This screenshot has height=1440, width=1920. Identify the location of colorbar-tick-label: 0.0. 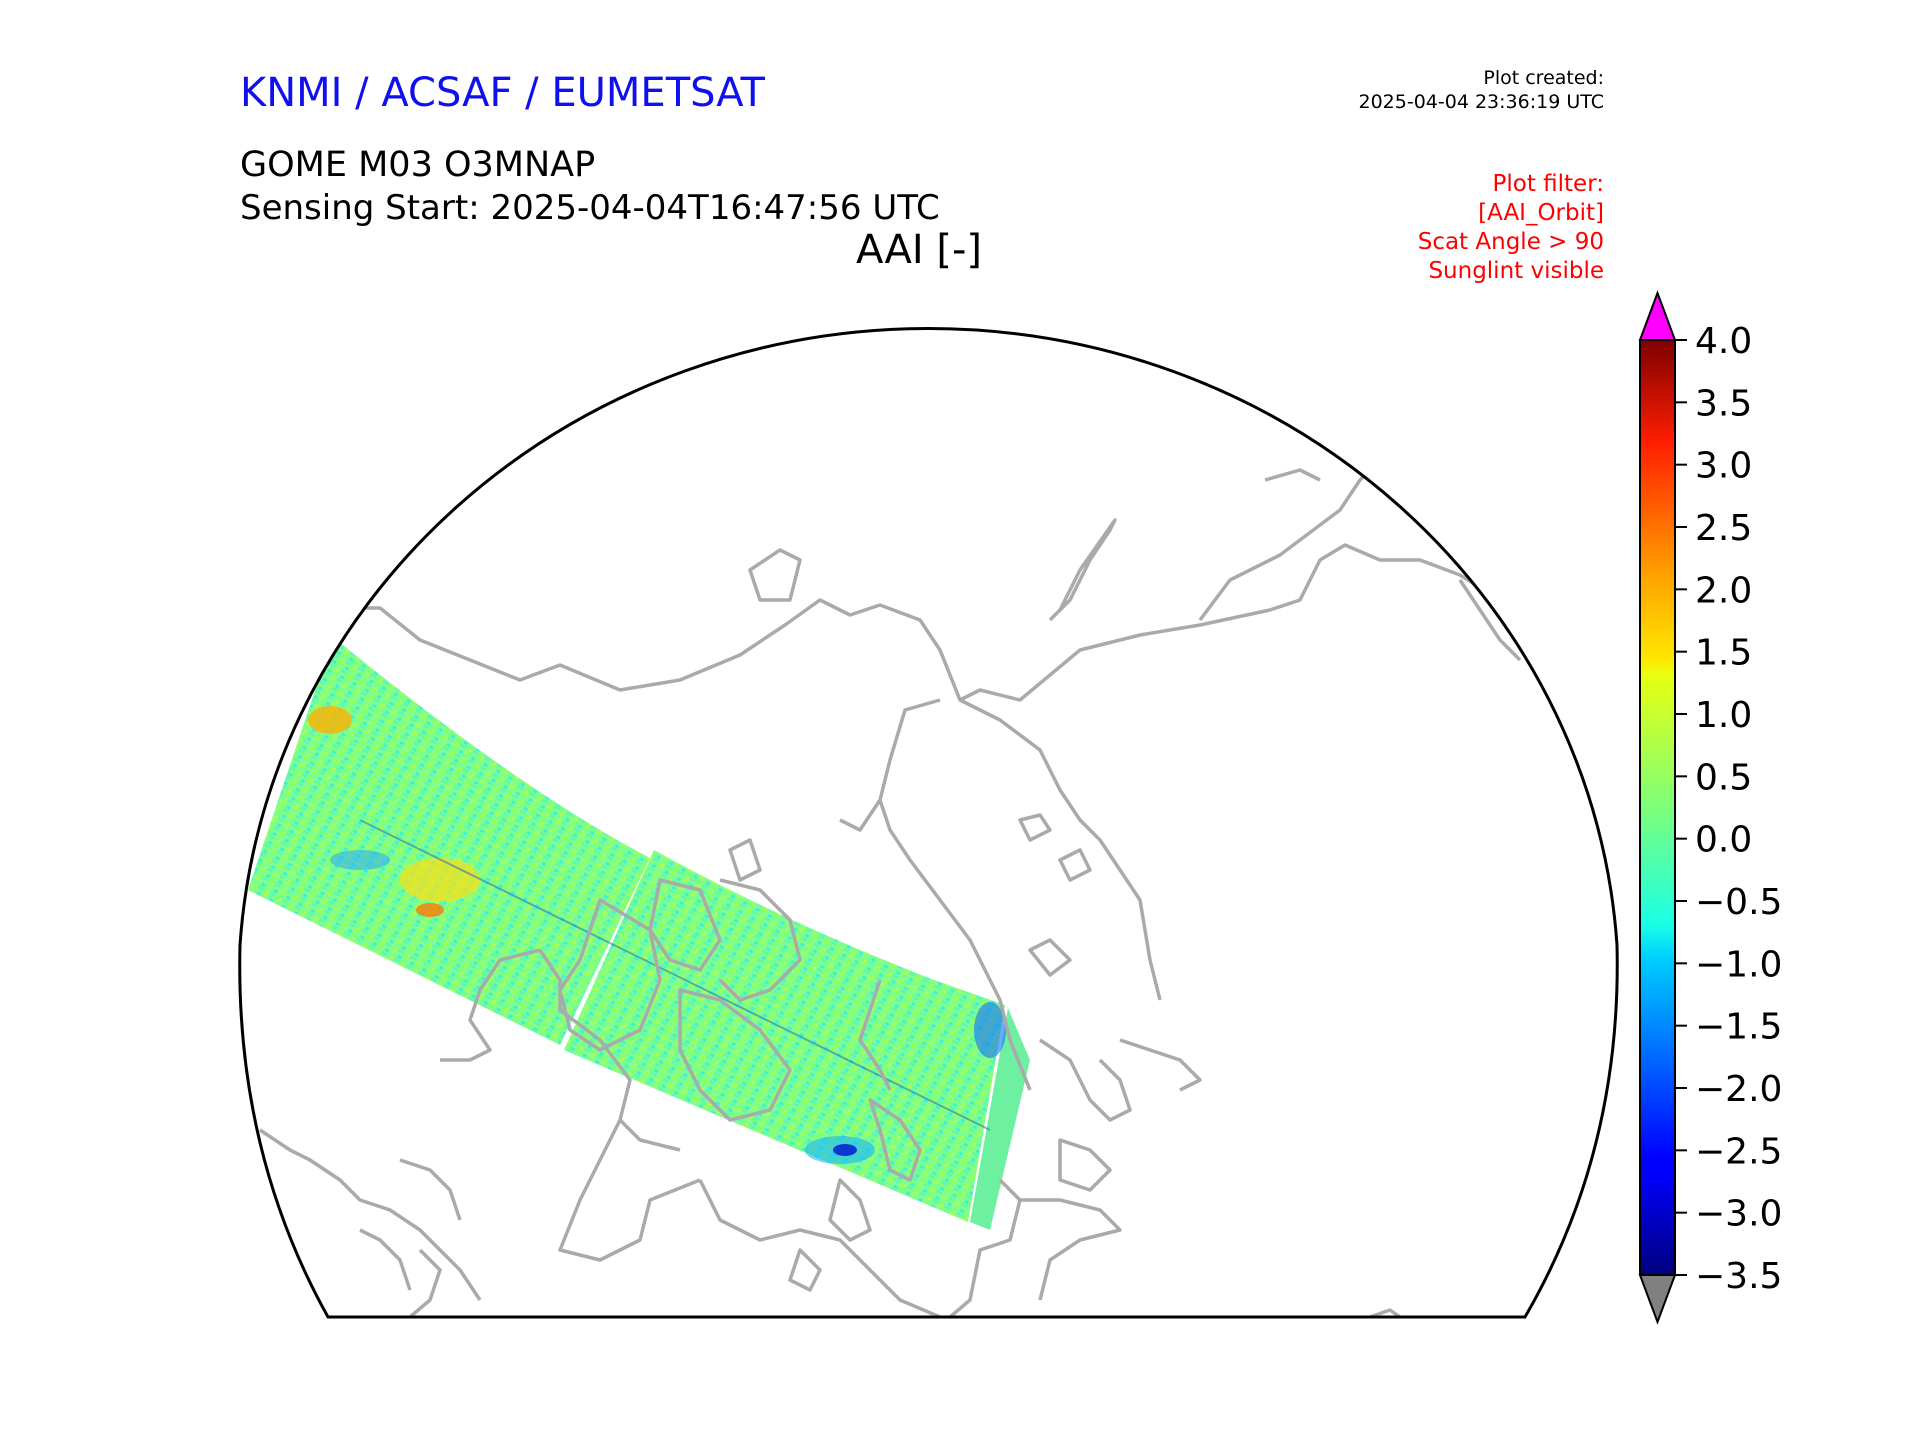
(1723, 840).